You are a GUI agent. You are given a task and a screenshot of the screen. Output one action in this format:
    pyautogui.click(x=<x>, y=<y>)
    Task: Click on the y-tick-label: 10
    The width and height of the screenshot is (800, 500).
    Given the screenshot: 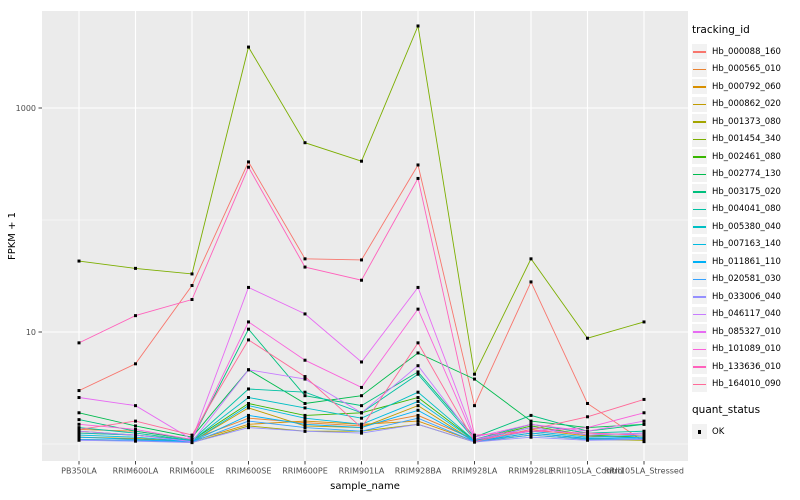 What is the action you would take?
    pyautogui.click(x=31, y=332)
    